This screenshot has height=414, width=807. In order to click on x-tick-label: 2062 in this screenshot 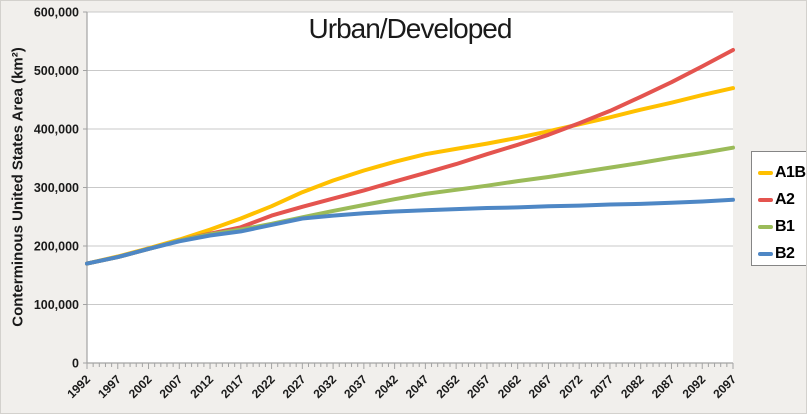, I will do `click(509, 386)`.